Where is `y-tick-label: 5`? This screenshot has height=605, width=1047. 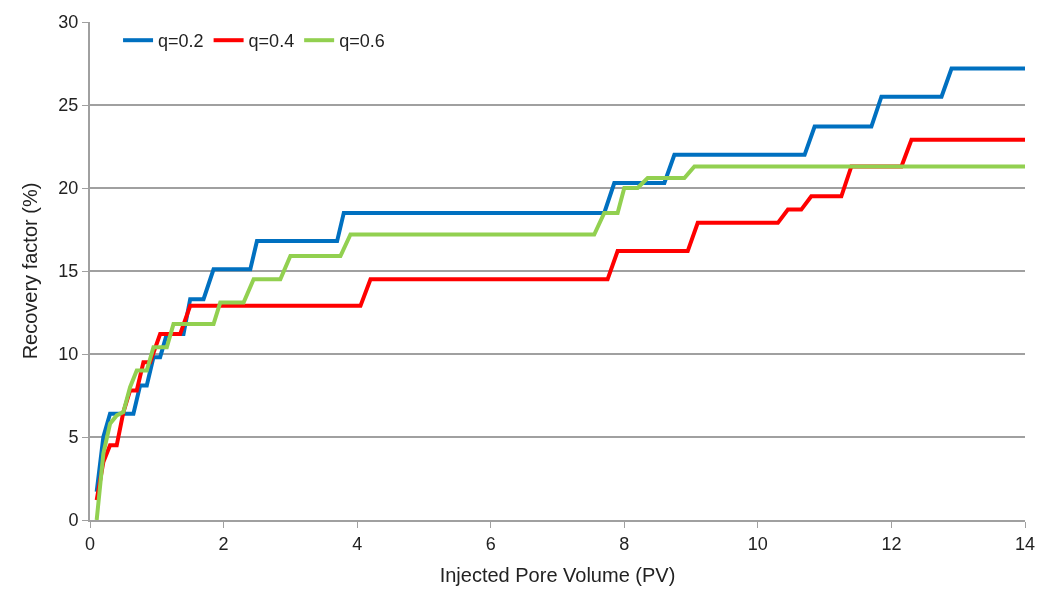 y-tick-label: 5 is located at coordinates (73, 437).